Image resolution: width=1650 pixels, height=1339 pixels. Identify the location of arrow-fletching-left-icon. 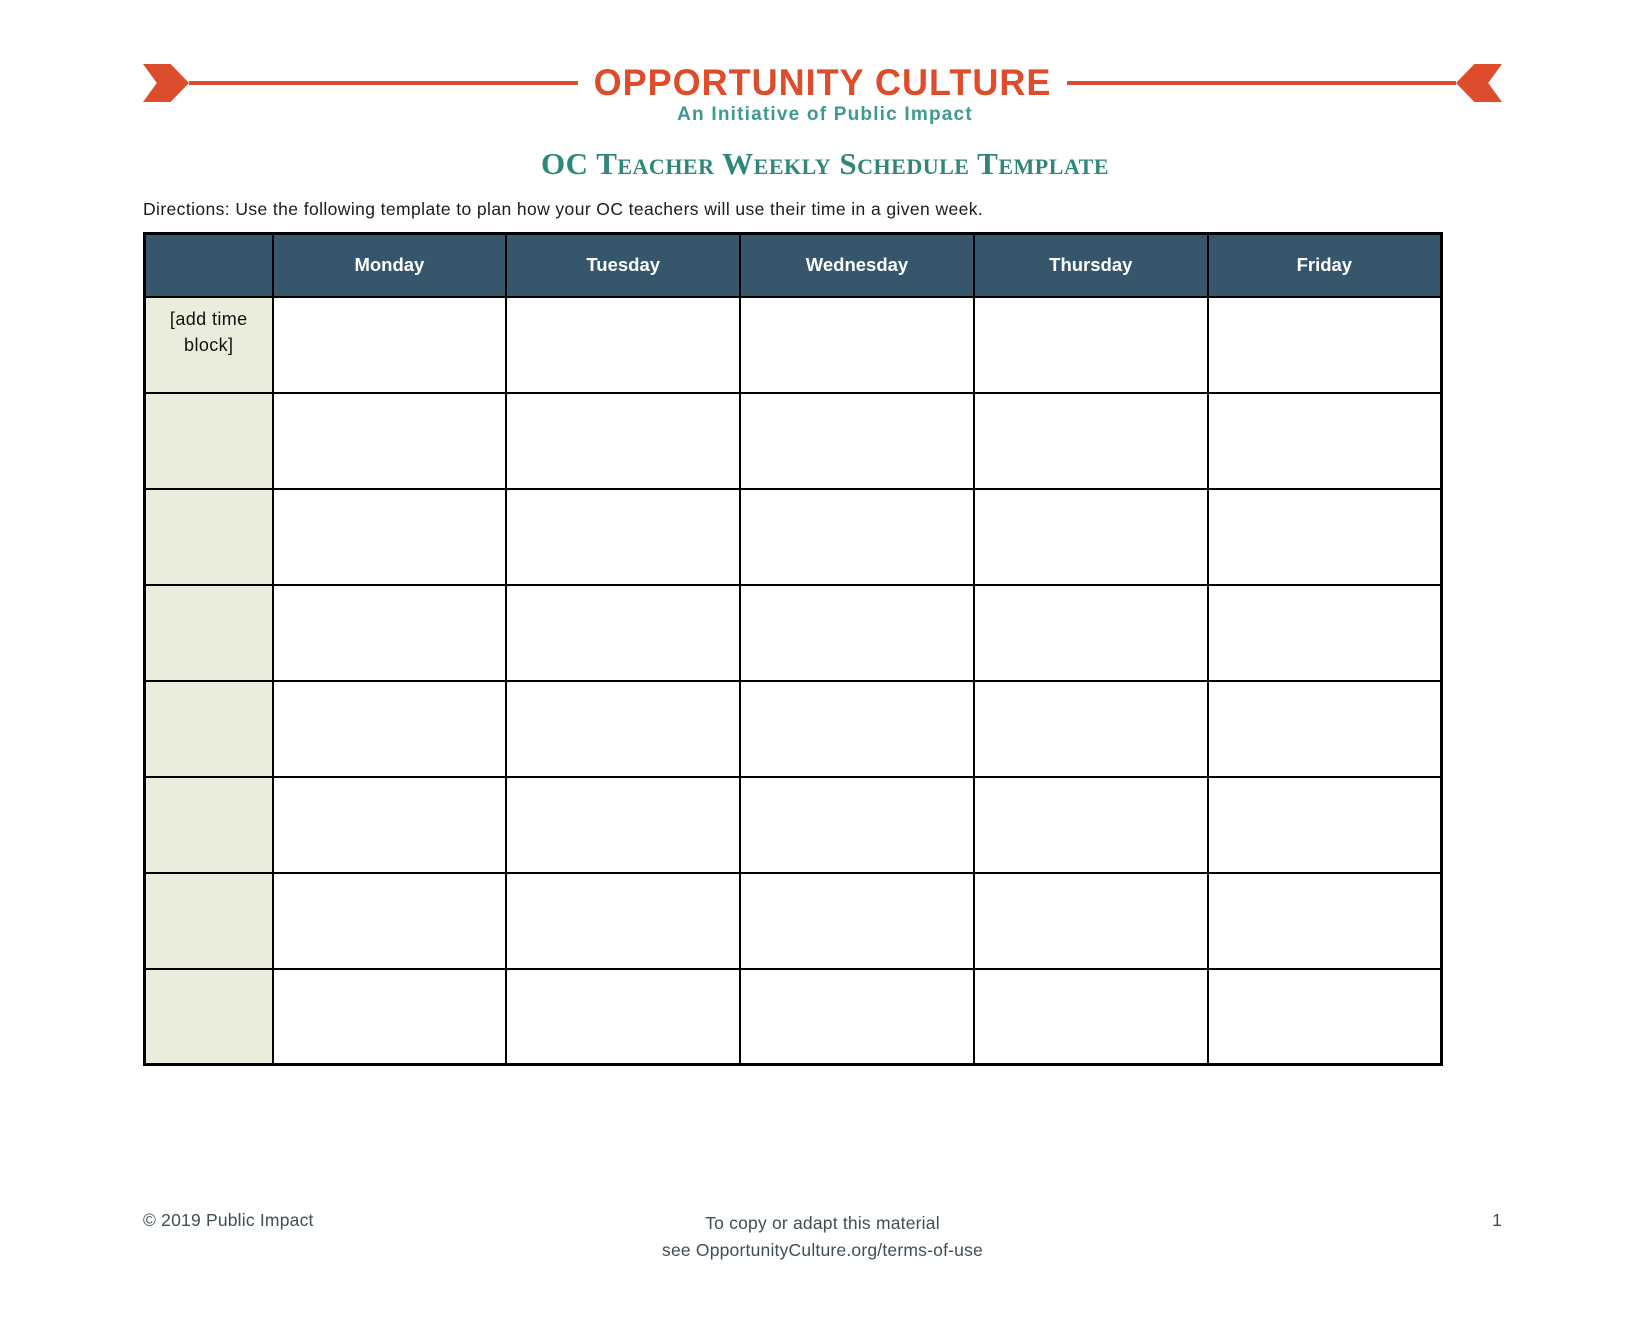
(166, 83).